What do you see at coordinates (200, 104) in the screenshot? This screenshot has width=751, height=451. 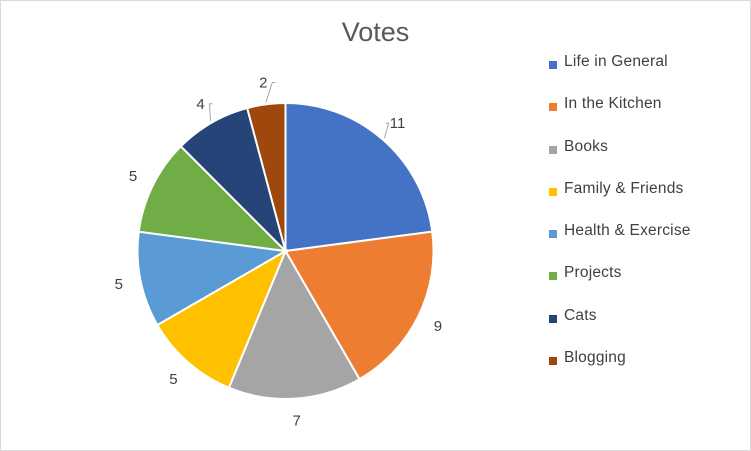 I see `data-label-cats: 4` at bounding box center [200, 104].